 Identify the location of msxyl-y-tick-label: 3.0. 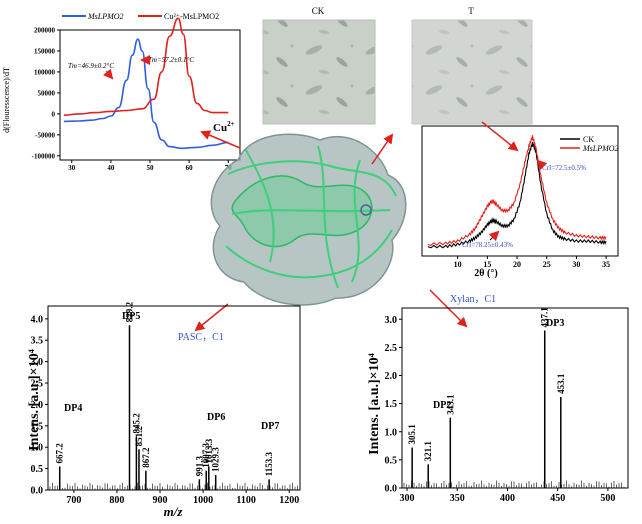
(391, 320).